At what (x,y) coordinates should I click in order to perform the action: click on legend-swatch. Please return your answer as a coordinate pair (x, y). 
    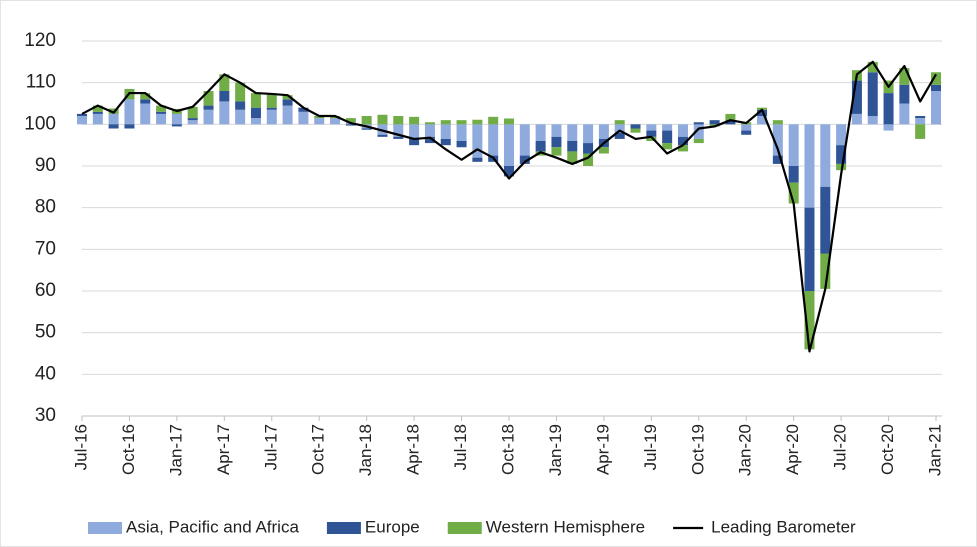
    Looking at the image, I should click on (105, 528).